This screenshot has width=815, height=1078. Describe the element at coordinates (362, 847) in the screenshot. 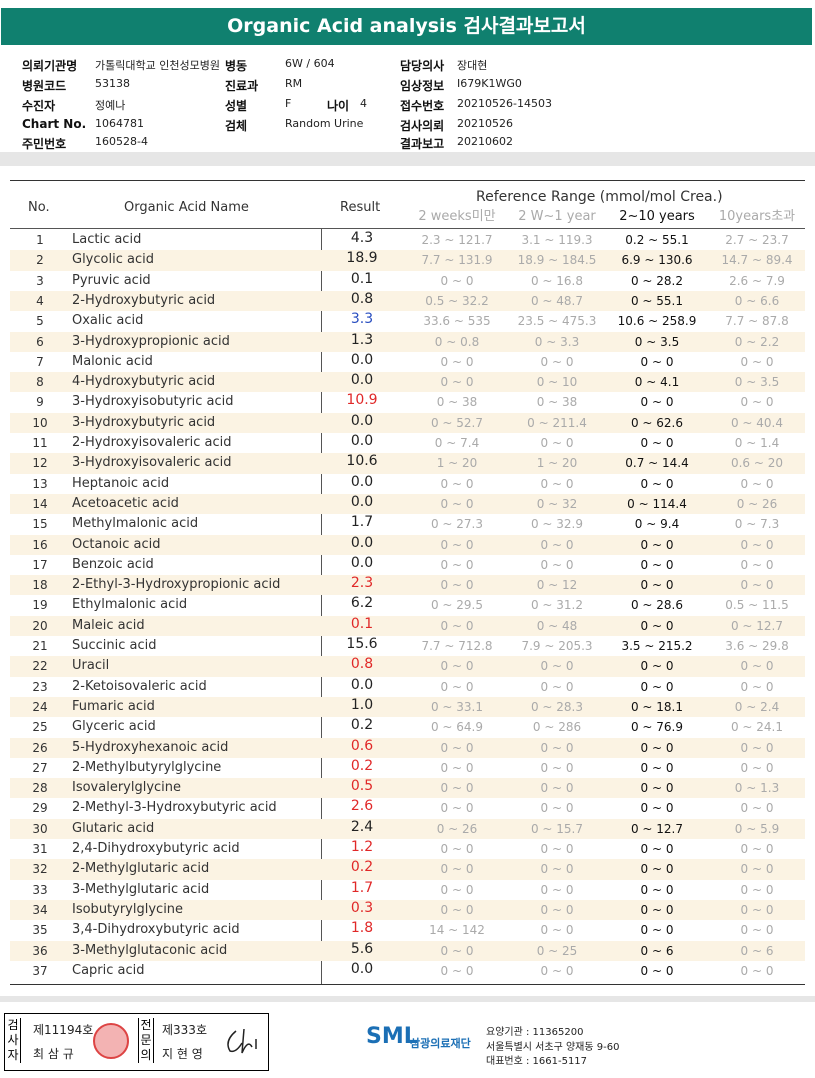

I see `row-result: 1.2` at that location.